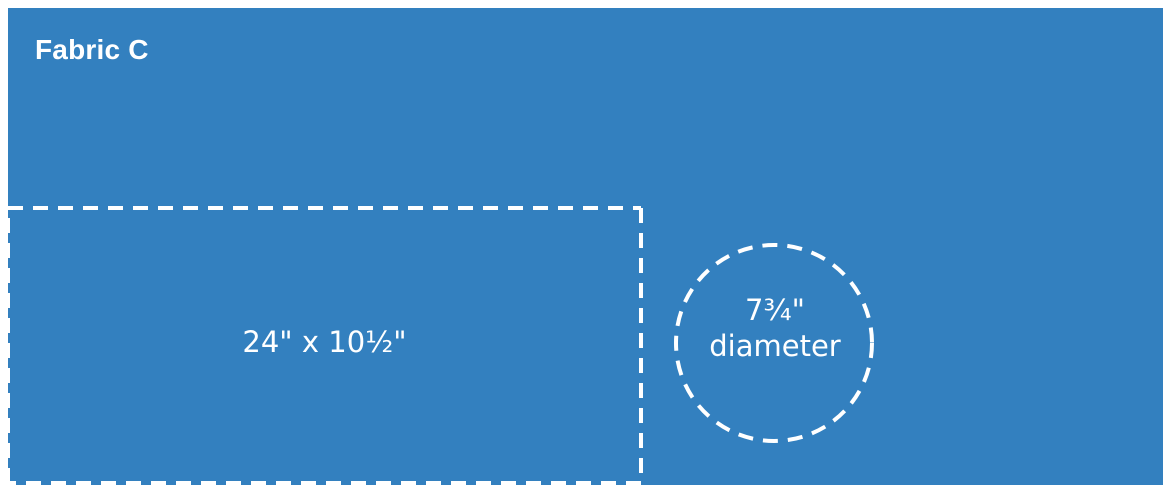  I want to click on circle-size: 7¾", so click(775, 310).